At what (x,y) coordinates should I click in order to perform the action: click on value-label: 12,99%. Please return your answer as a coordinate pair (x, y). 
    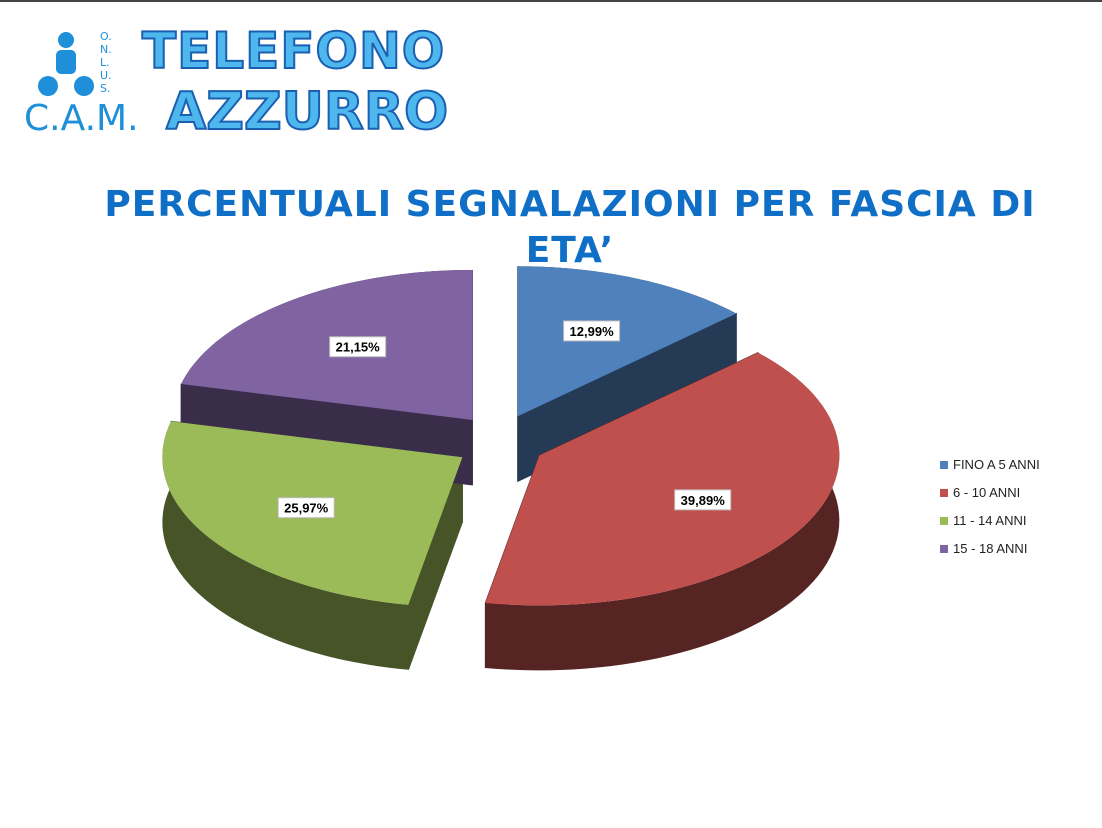
    Looking at the image, I should click on (592, 331).